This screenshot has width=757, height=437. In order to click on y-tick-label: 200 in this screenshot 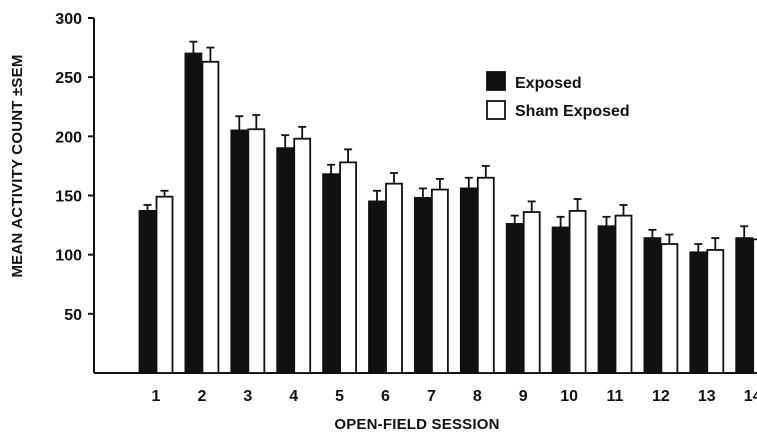, I will do `click(68, 137)`.